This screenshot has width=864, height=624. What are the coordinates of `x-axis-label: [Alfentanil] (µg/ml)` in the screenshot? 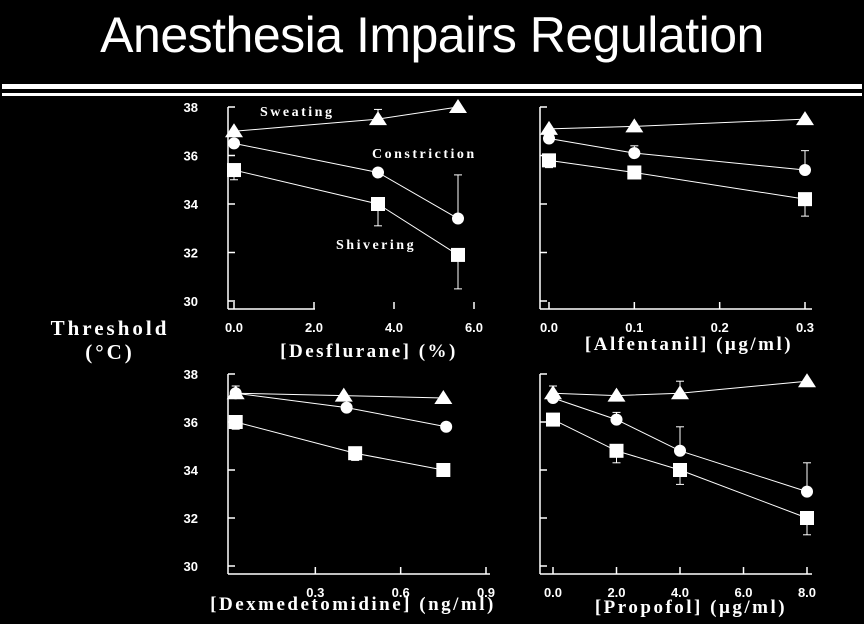 It's located at (689, 344).